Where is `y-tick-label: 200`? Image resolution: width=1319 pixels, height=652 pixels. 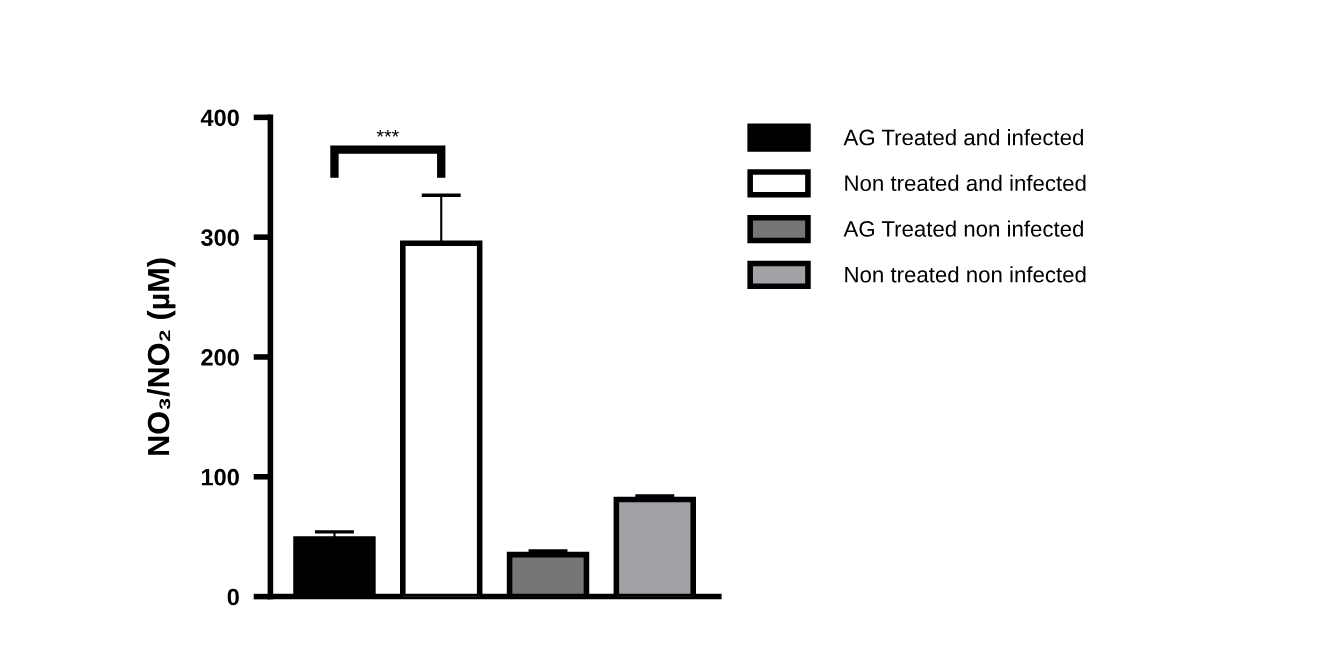
y-tick-label: 200 is located at coordinates (220, 357).